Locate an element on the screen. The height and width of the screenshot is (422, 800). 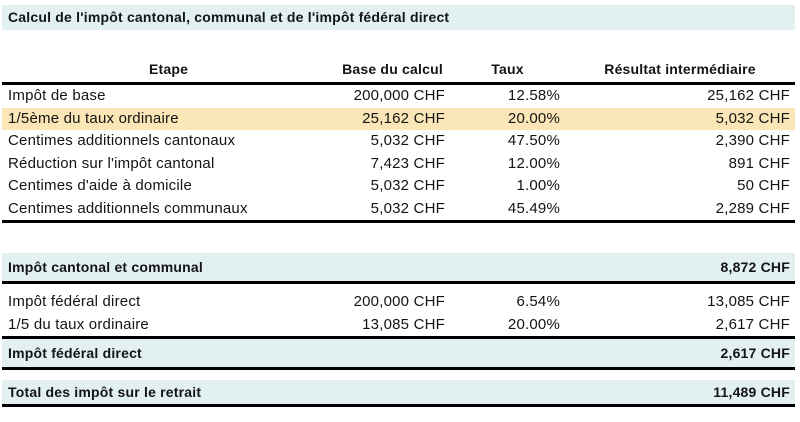
cell-etape: Centimes additionnels cantonaux is located at coordinates (122, 140).